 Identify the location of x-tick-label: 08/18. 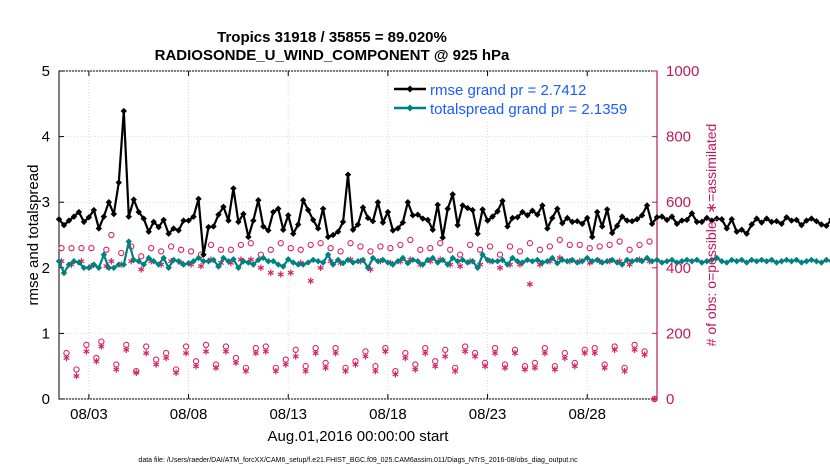
(388, 414).